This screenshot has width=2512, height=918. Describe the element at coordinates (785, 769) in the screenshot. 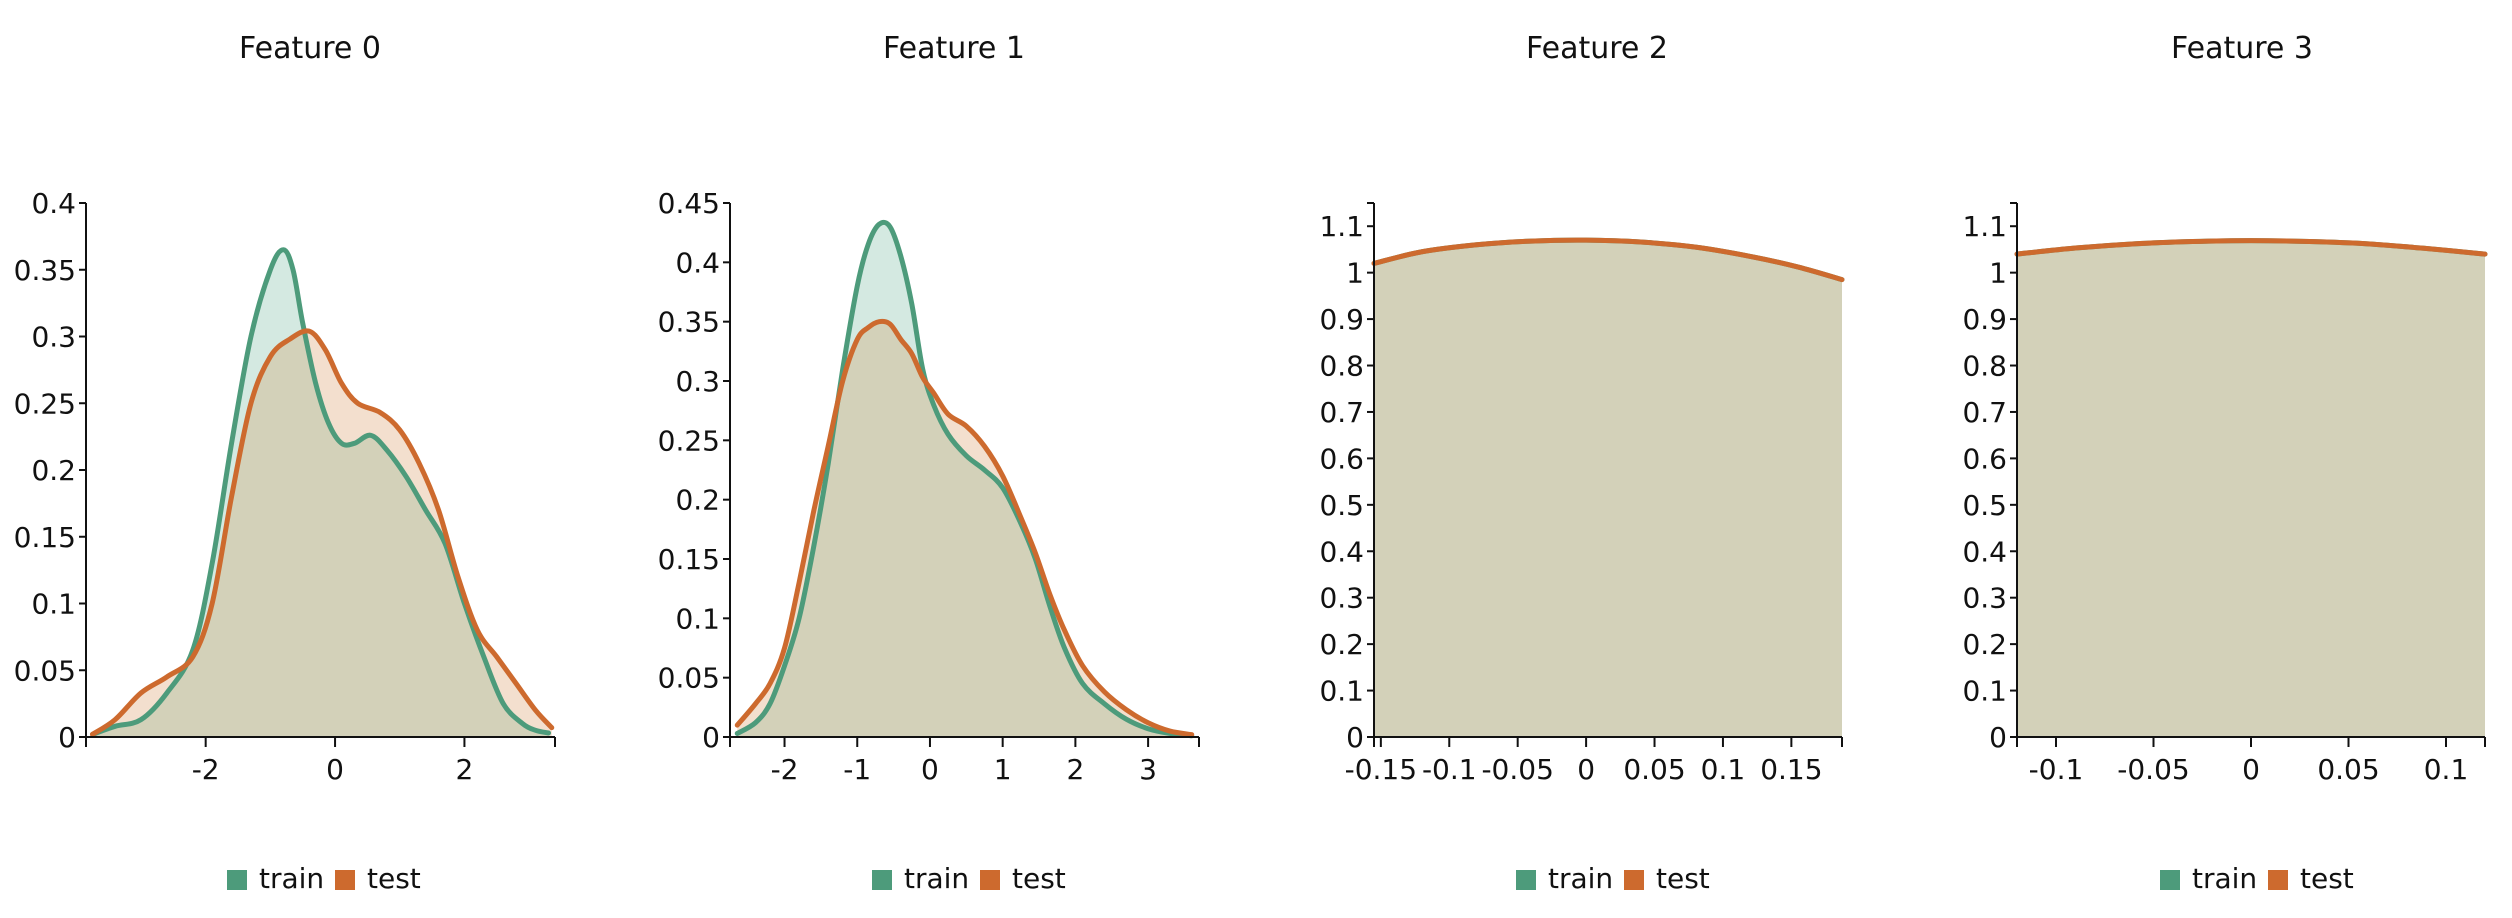

I see `x-tick-label: -2` at that location.